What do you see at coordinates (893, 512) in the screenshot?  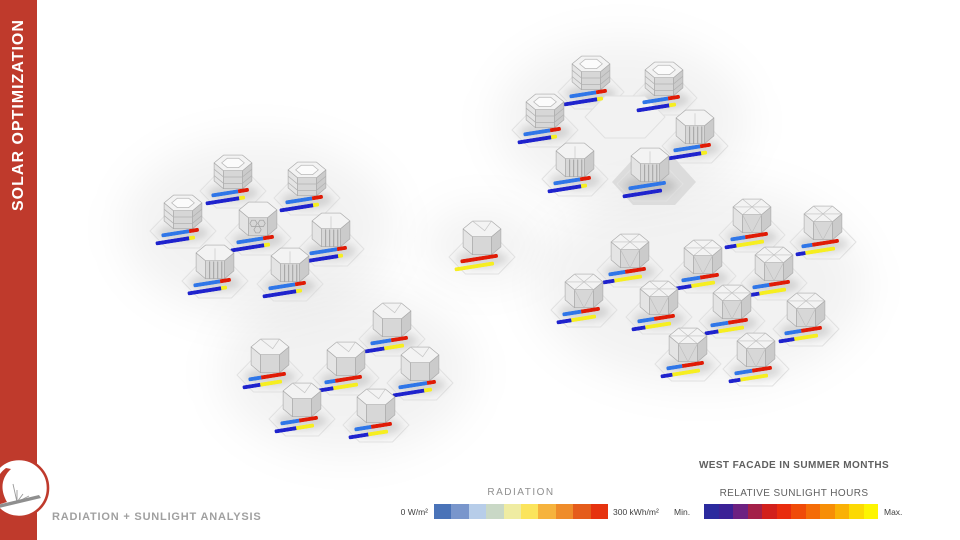 I see `sunlight-max-label: Max.` at bounding box center [893, 512].